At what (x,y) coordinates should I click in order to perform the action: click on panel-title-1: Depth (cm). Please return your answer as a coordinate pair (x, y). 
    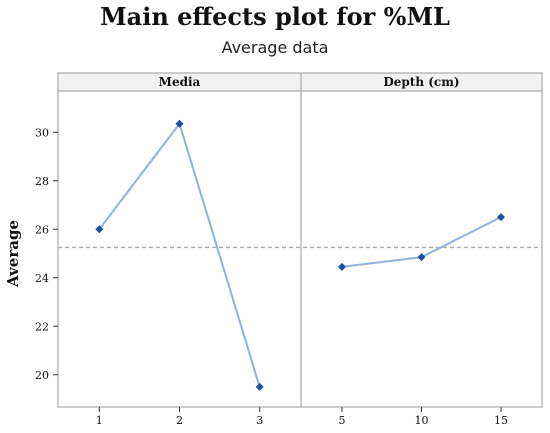
    Looking at the image, I should click on (421, 82).